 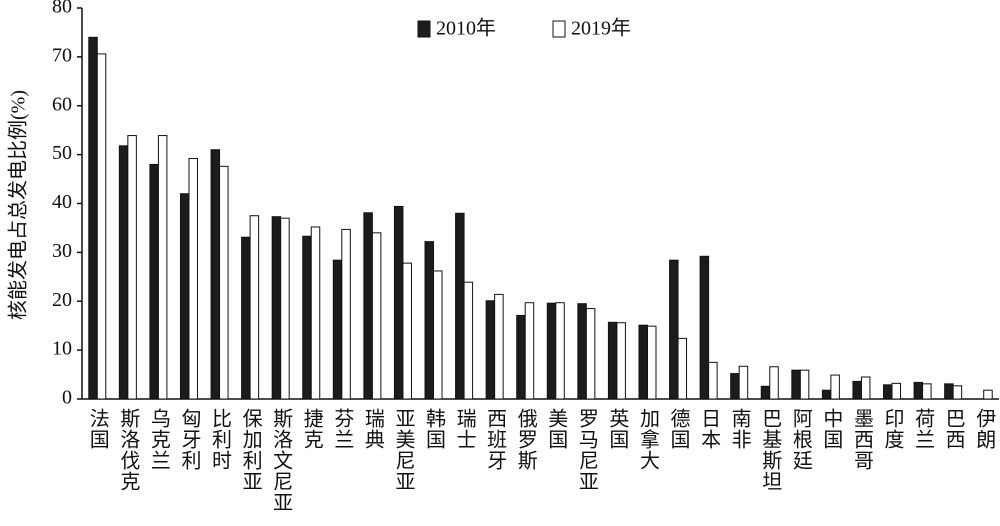 I want to click on x-tick-label: 芬兰, so click(x=342, y=429).